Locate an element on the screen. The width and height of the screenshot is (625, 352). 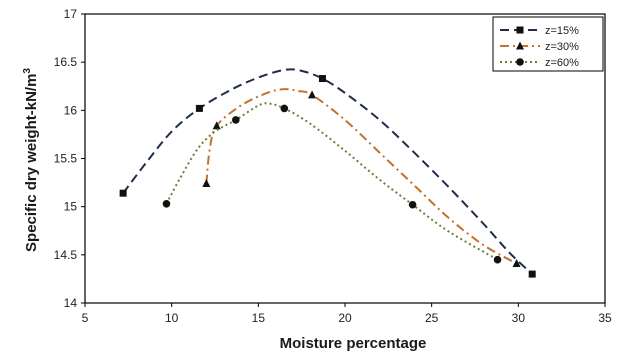
y-tick-label: 14 is located at coordinates (71, 303).